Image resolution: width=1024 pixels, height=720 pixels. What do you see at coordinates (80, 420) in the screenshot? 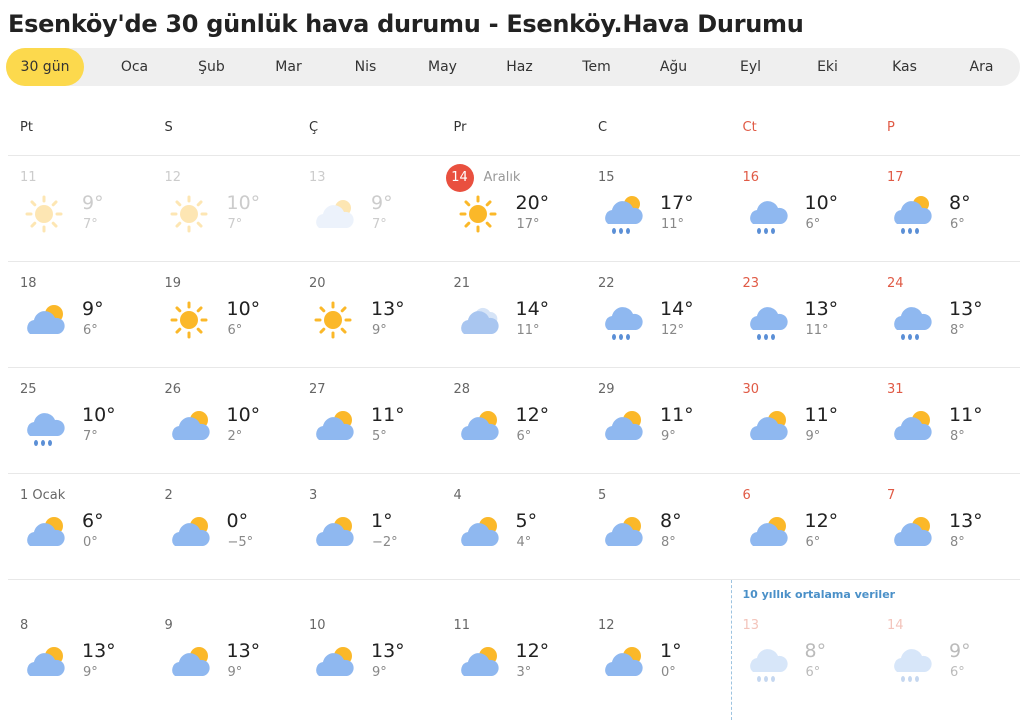
I see `day-cell: 25 10° 7°` at bounding box center [80, 420].